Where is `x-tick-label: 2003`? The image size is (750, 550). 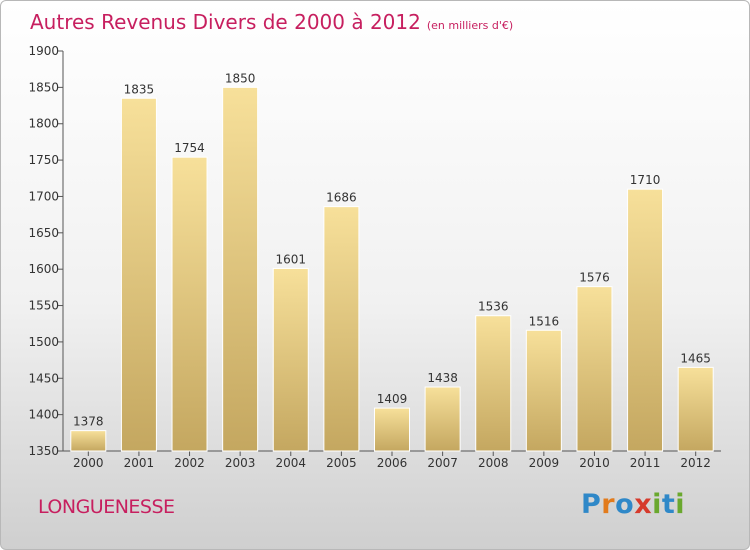
x-tick-label: 2003 is located at coordinates (240, 463).